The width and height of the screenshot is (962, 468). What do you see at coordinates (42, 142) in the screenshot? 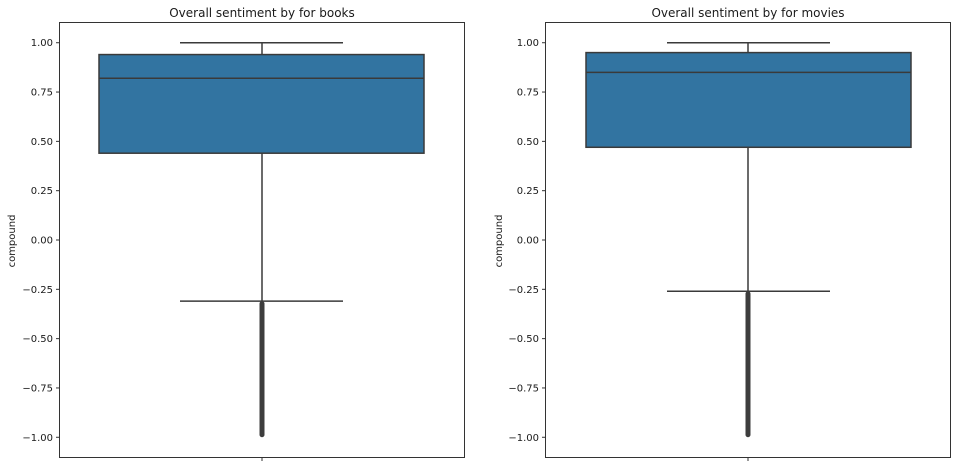
I see `chart-books-ytick-label: 0.50` at bounding box center [42, 142].